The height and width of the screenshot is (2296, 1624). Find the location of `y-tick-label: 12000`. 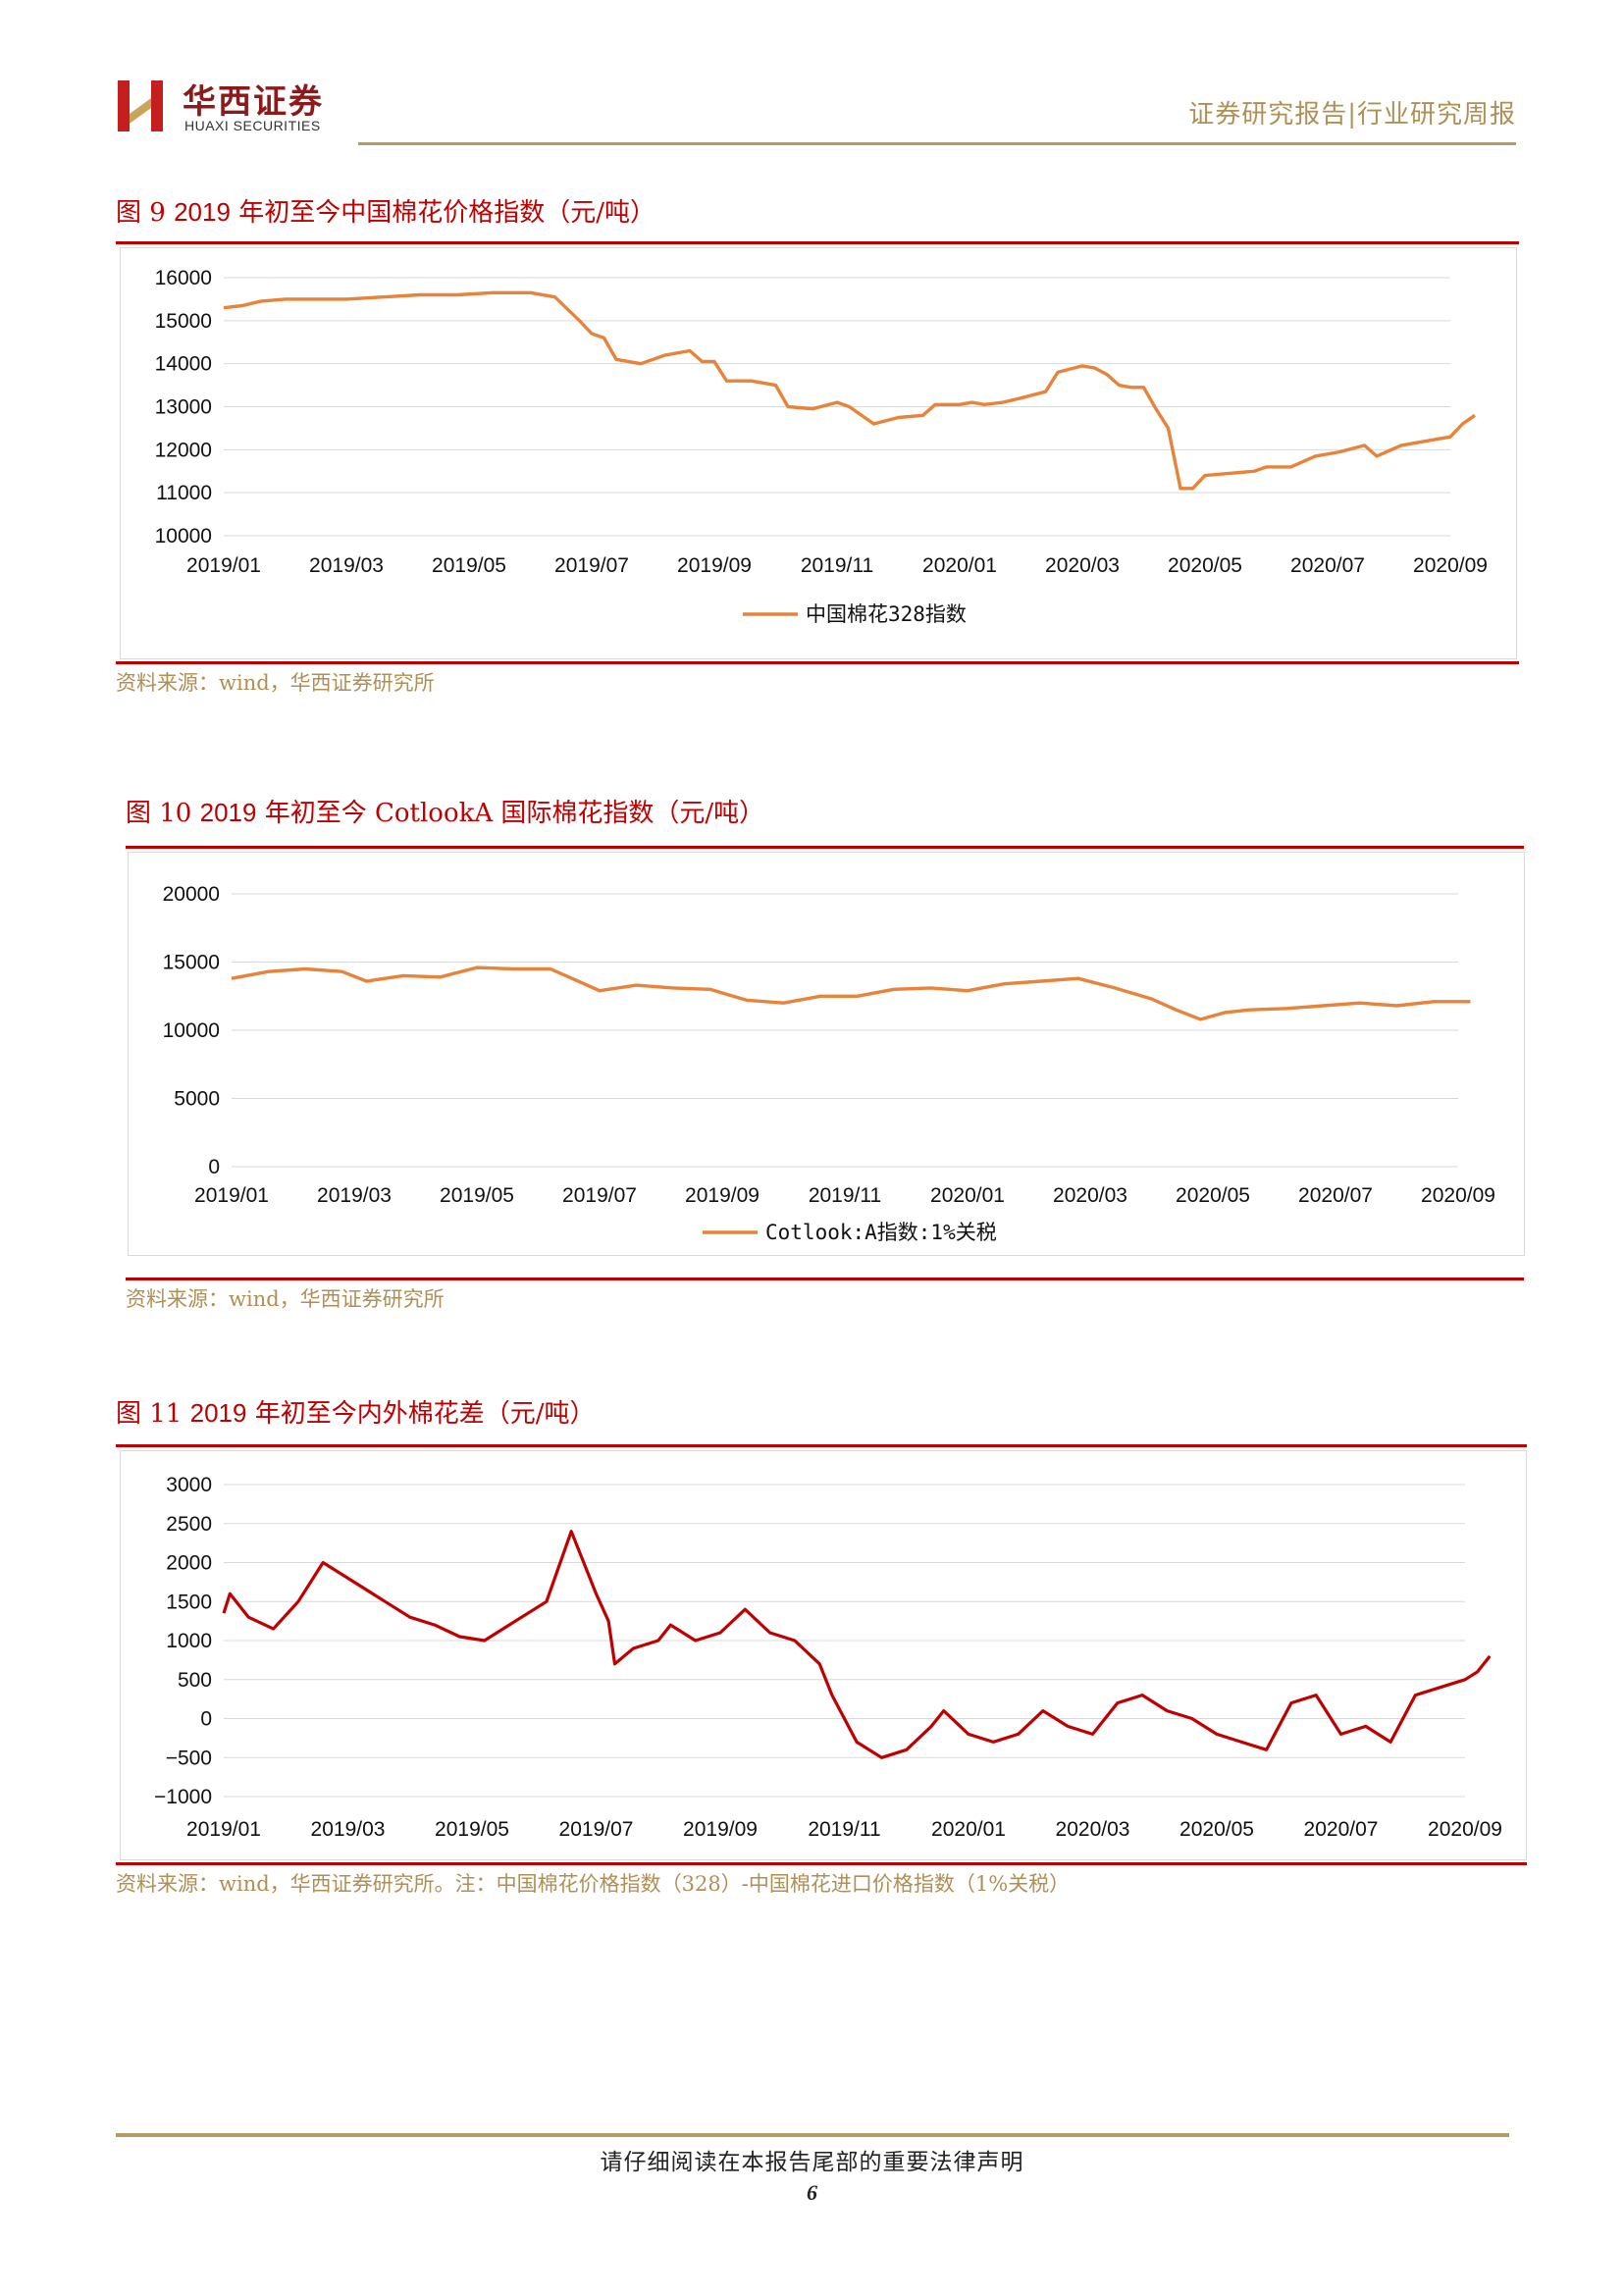

y-tick-label: 12000 is located at coordinates (183, 450).